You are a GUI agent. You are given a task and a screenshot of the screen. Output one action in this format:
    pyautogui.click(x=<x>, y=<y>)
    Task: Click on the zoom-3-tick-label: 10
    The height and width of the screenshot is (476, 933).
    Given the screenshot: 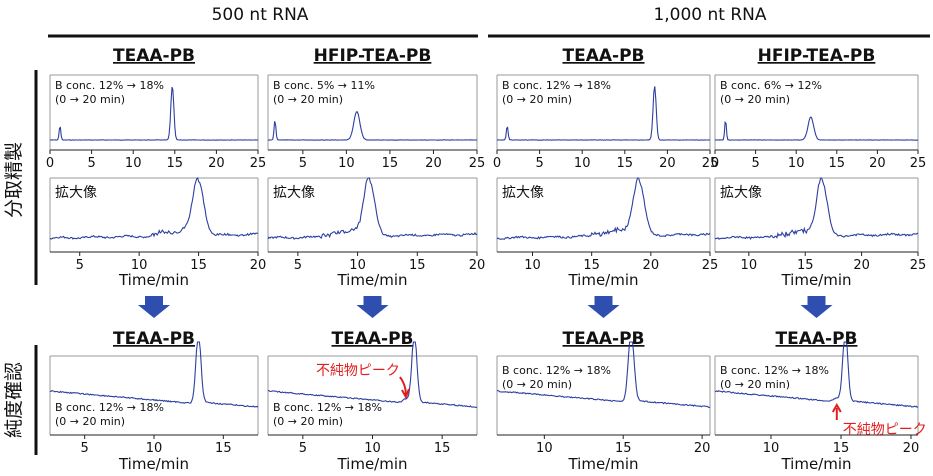 What is the action you would take?
    pyautogui.click(x=749, y=265)
    